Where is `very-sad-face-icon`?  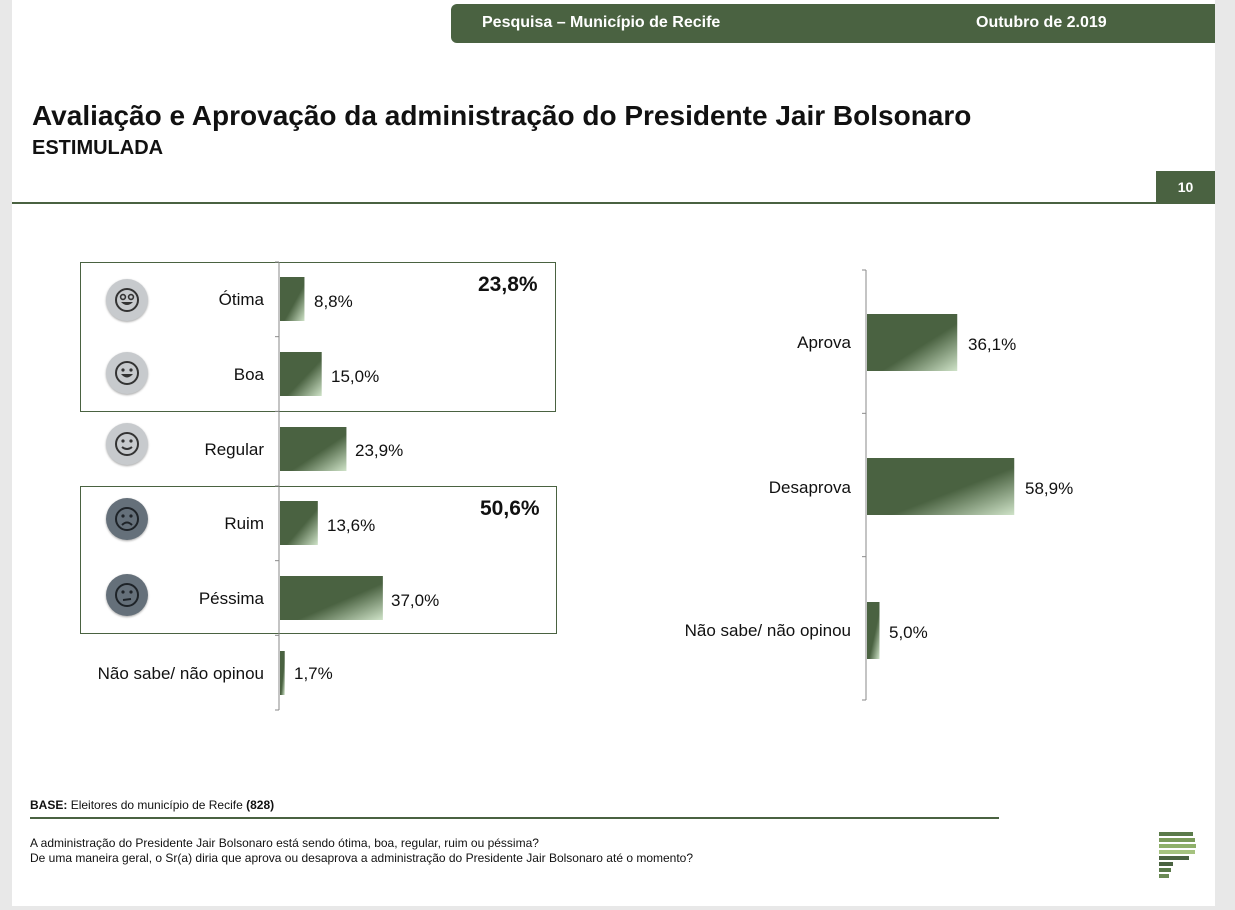 very-sad-face-icon is located at coordinates (127, 595).